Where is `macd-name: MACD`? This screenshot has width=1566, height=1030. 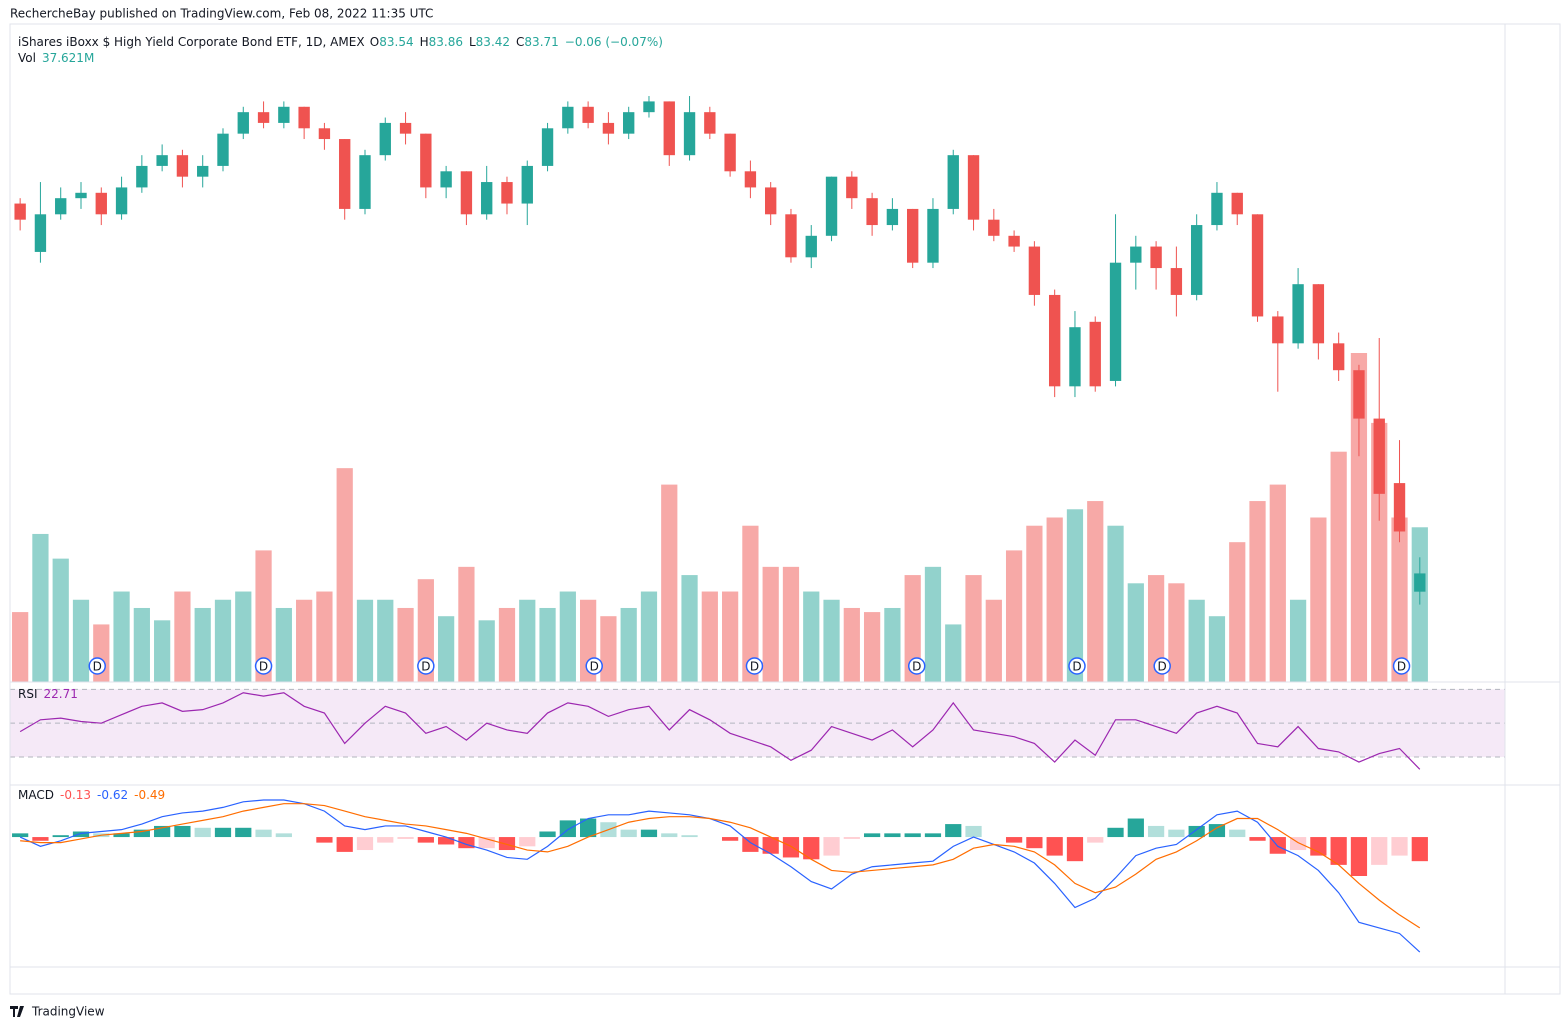 macd-name: MACD is located at coordinates (36, 795).